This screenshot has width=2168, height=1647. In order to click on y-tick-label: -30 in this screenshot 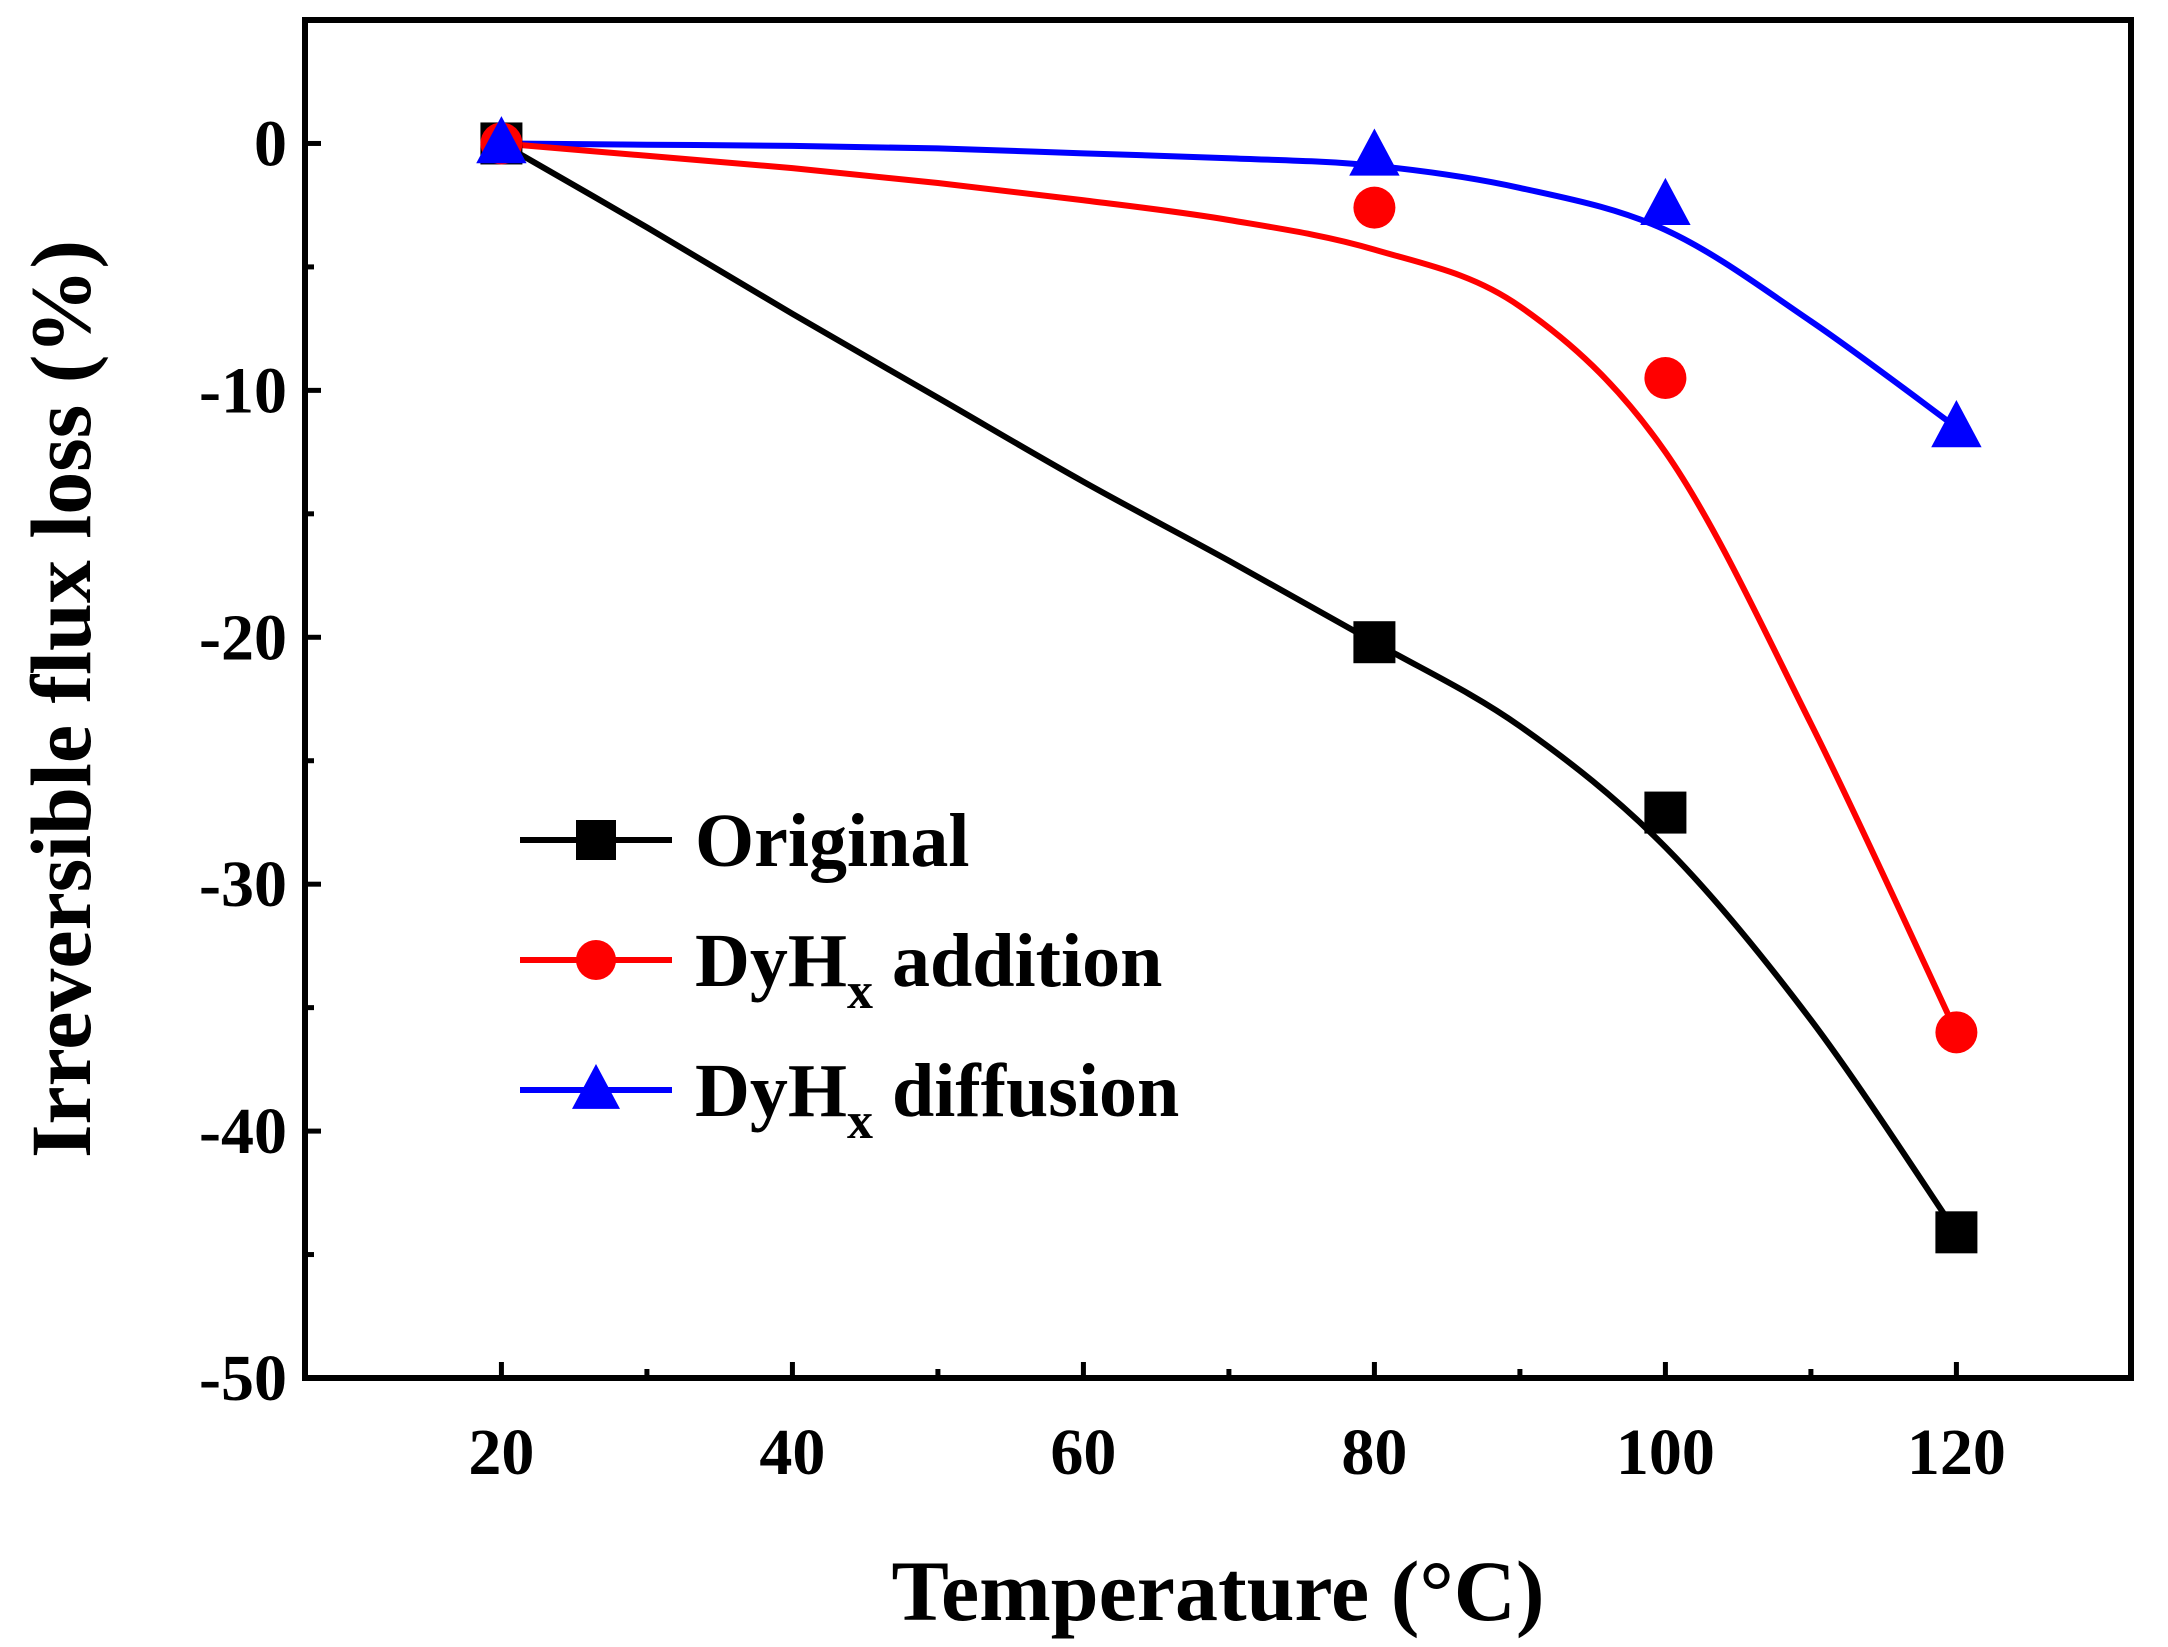, I will do `click(243, 884)`.